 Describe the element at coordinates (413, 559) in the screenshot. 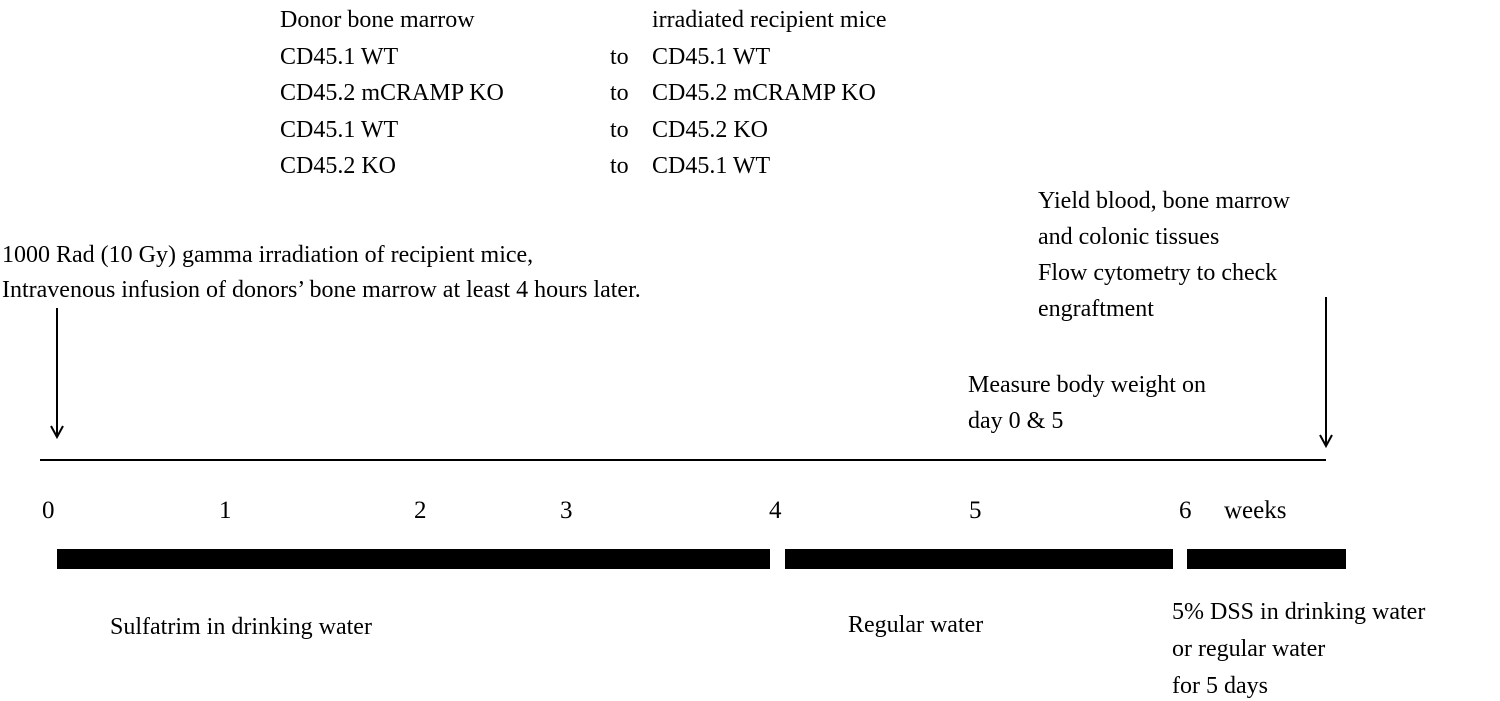

I see `treatment-bar-sulfatrim` at that location.